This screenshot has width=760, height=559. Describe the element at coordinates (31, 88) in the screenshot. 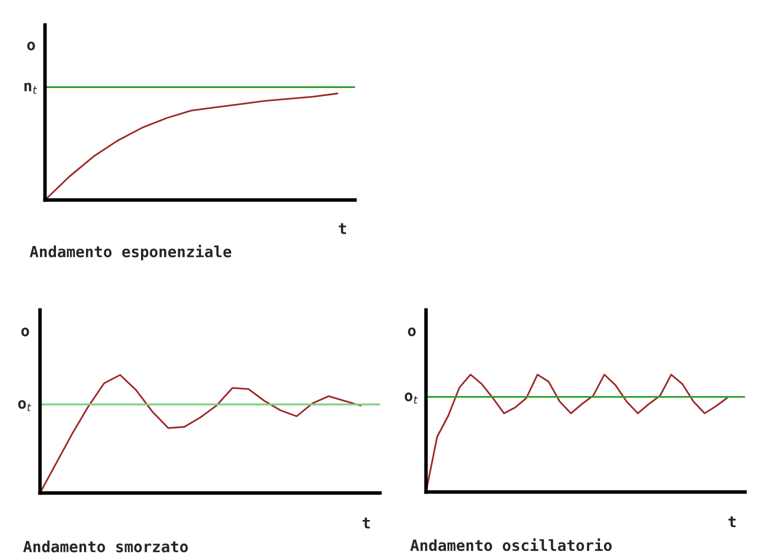

I see `ref-line-label: n$_{t}$` at that location.